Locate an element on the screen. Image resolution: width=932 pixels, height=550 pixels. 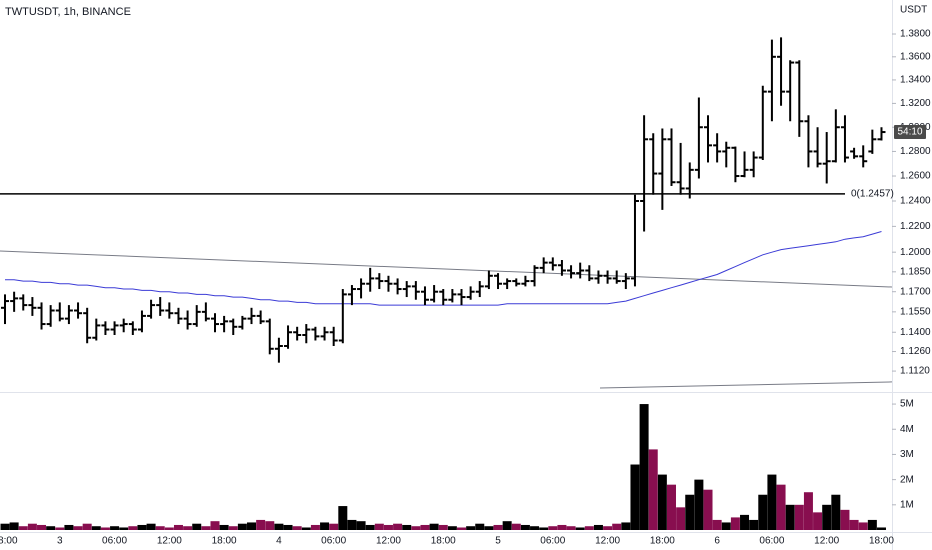
volume-tick-label: 5M is located at coordinates (907, 404).